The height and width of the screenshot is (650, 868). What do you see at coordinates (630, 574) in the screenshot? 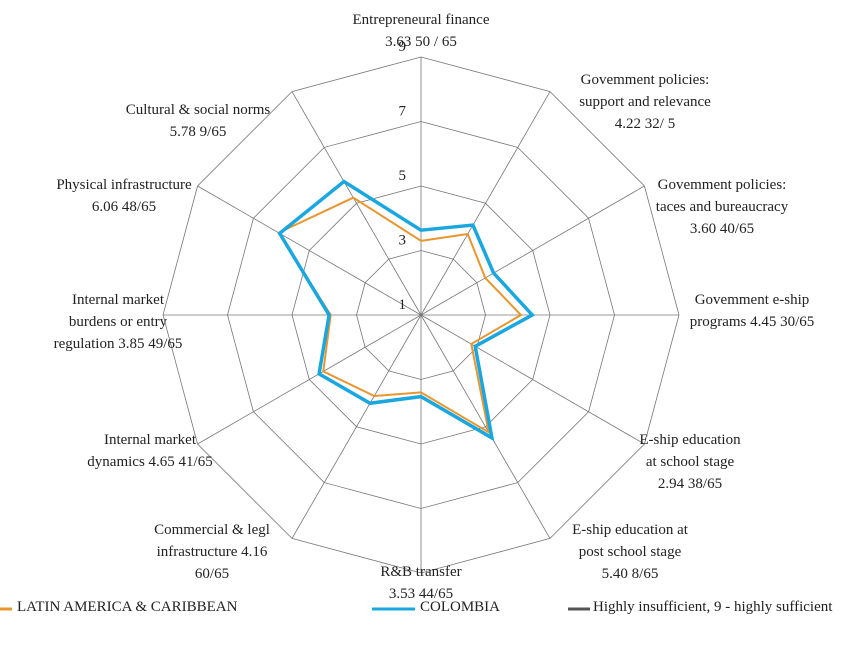
I see `axis-label-line: 5.40 8/65` at bounding box center [630, 574].